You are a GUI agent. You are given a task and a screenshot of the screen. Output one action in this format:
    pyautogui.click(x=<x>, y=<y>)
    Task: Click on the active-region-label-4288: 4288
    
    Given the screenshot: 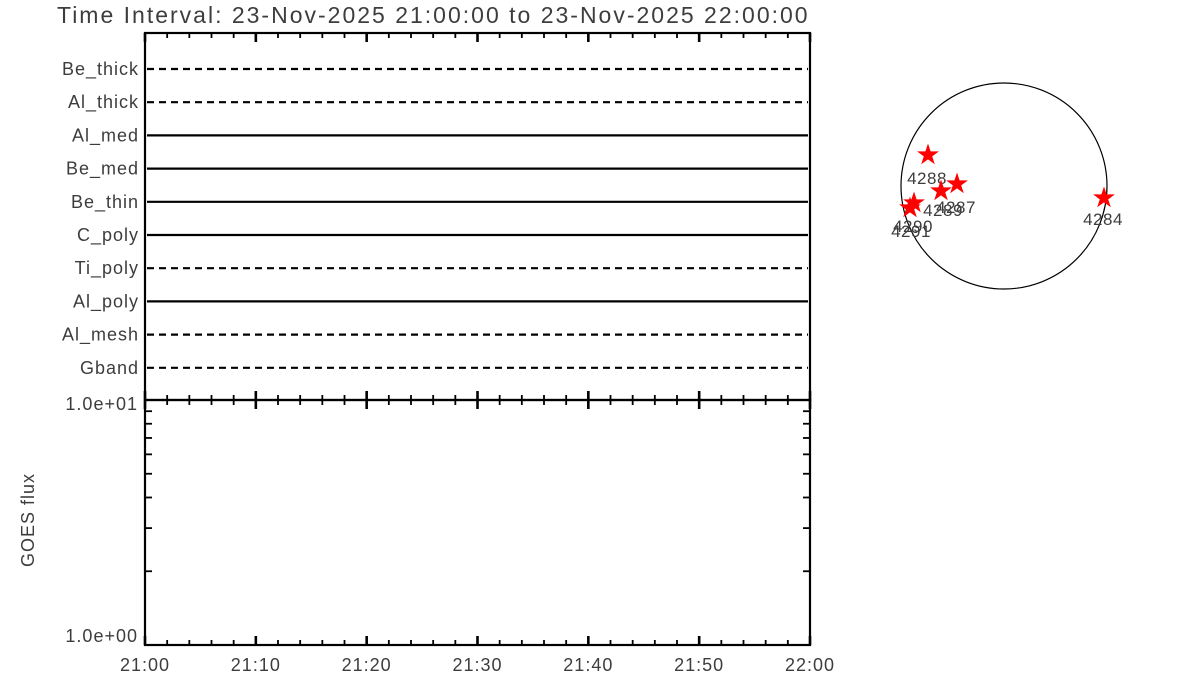 What is the action you would take?
    pyautogui.click(x=927, y=178)
    